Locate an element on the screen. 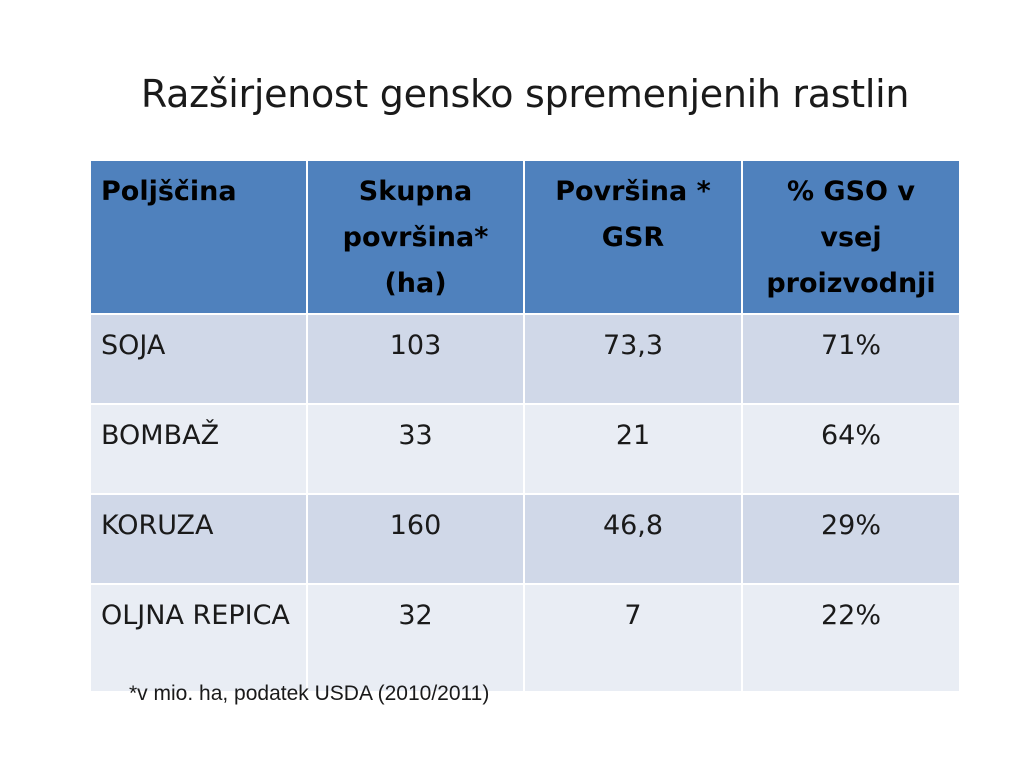 This screenshot has height=768, width=1024. cell-gm-area: 7 is located at coordinates (633, 638).